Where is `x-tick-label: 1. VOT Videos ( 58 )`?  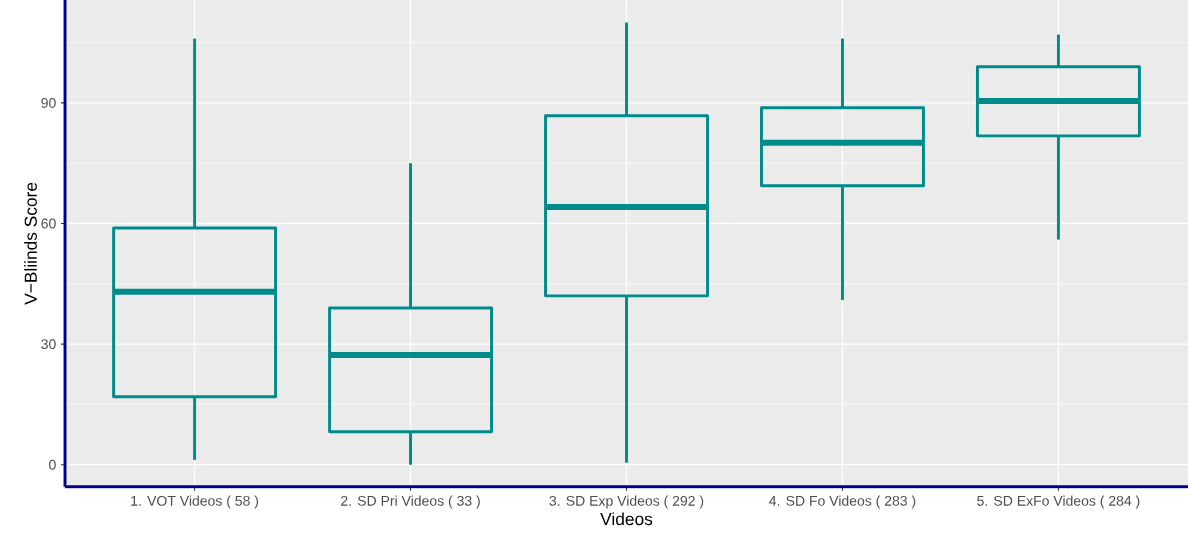
x-tick-label: 1. VOT Videos ( 58 ) is located at coordinates (195, 502).